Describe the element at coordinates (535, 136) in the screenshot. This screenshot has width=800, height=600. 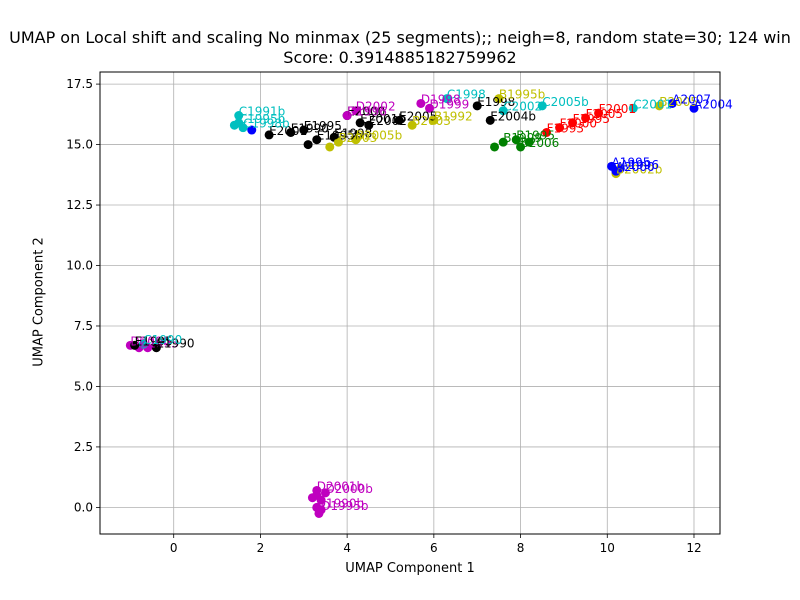
I see `data-point-label: B1995` at that location.